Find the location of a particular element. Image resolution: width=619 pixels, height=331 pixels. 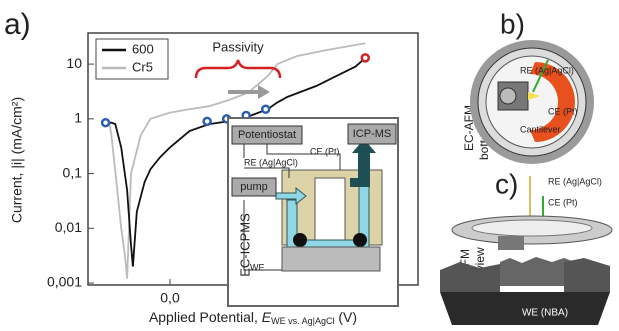

y-tick-label: 0,1 is located at coordinates (73, 172).